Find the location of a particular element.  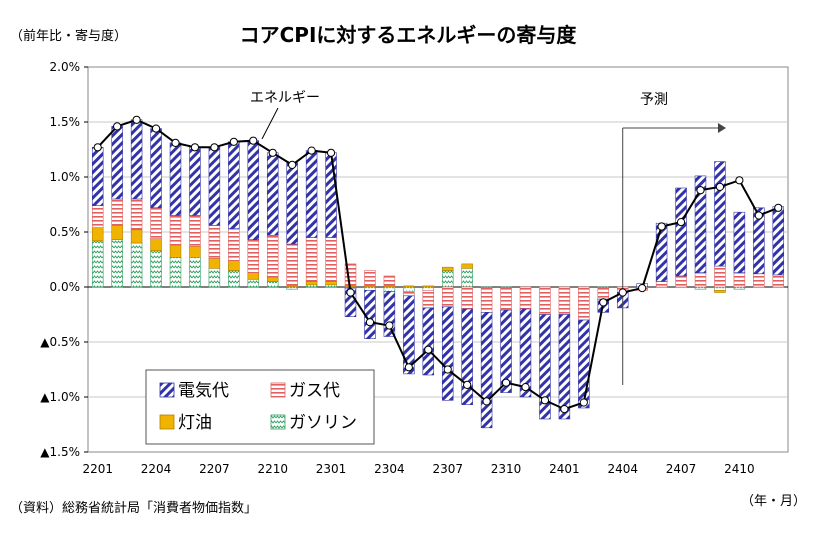

energy-label-leader is located at coordinates (270, 123).